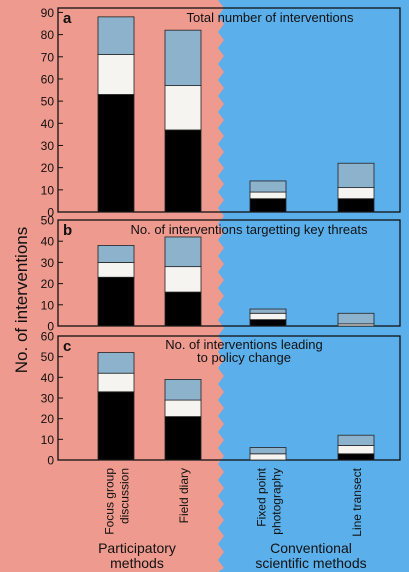  Describe the element at coordinates (21, 300) in the screenshot. I see `y-axis-title: No. of interventions` at that location.